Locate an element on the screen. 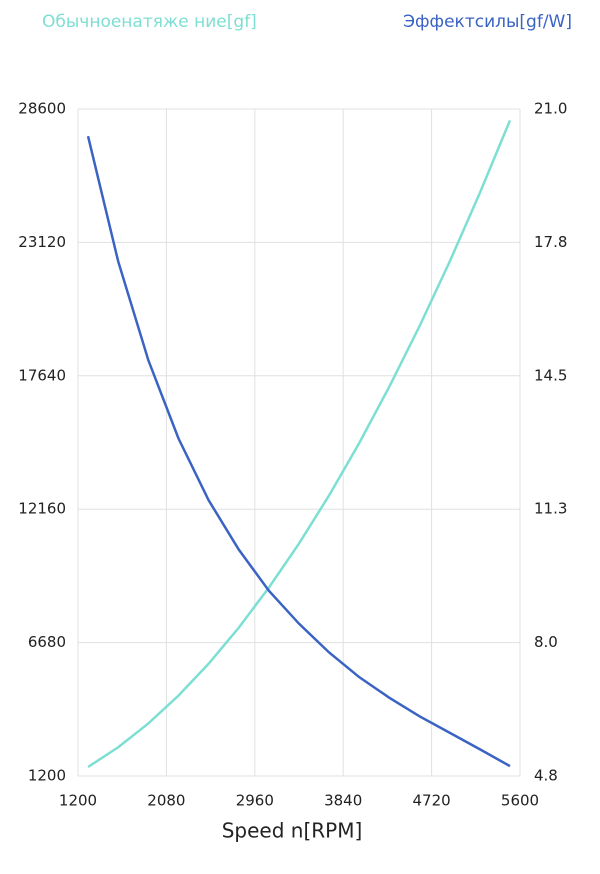  x-axis-label: Speed n[RPM] is located at coordinates (292, 831).